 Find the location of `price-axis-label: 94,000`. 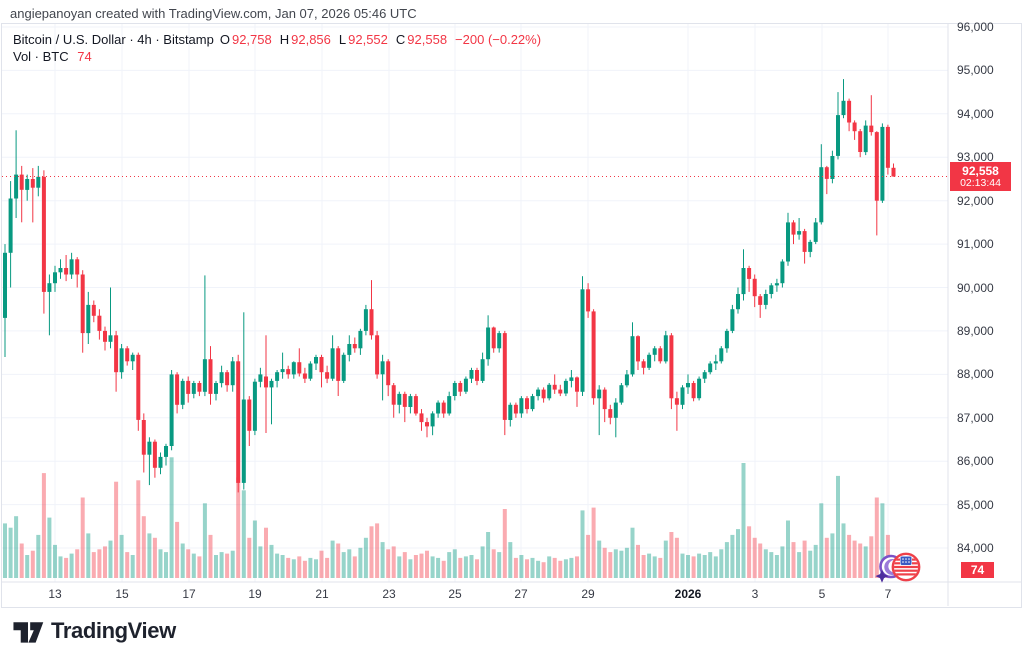

price-axis-label: 94,000 is located at coordinates (975, 114).